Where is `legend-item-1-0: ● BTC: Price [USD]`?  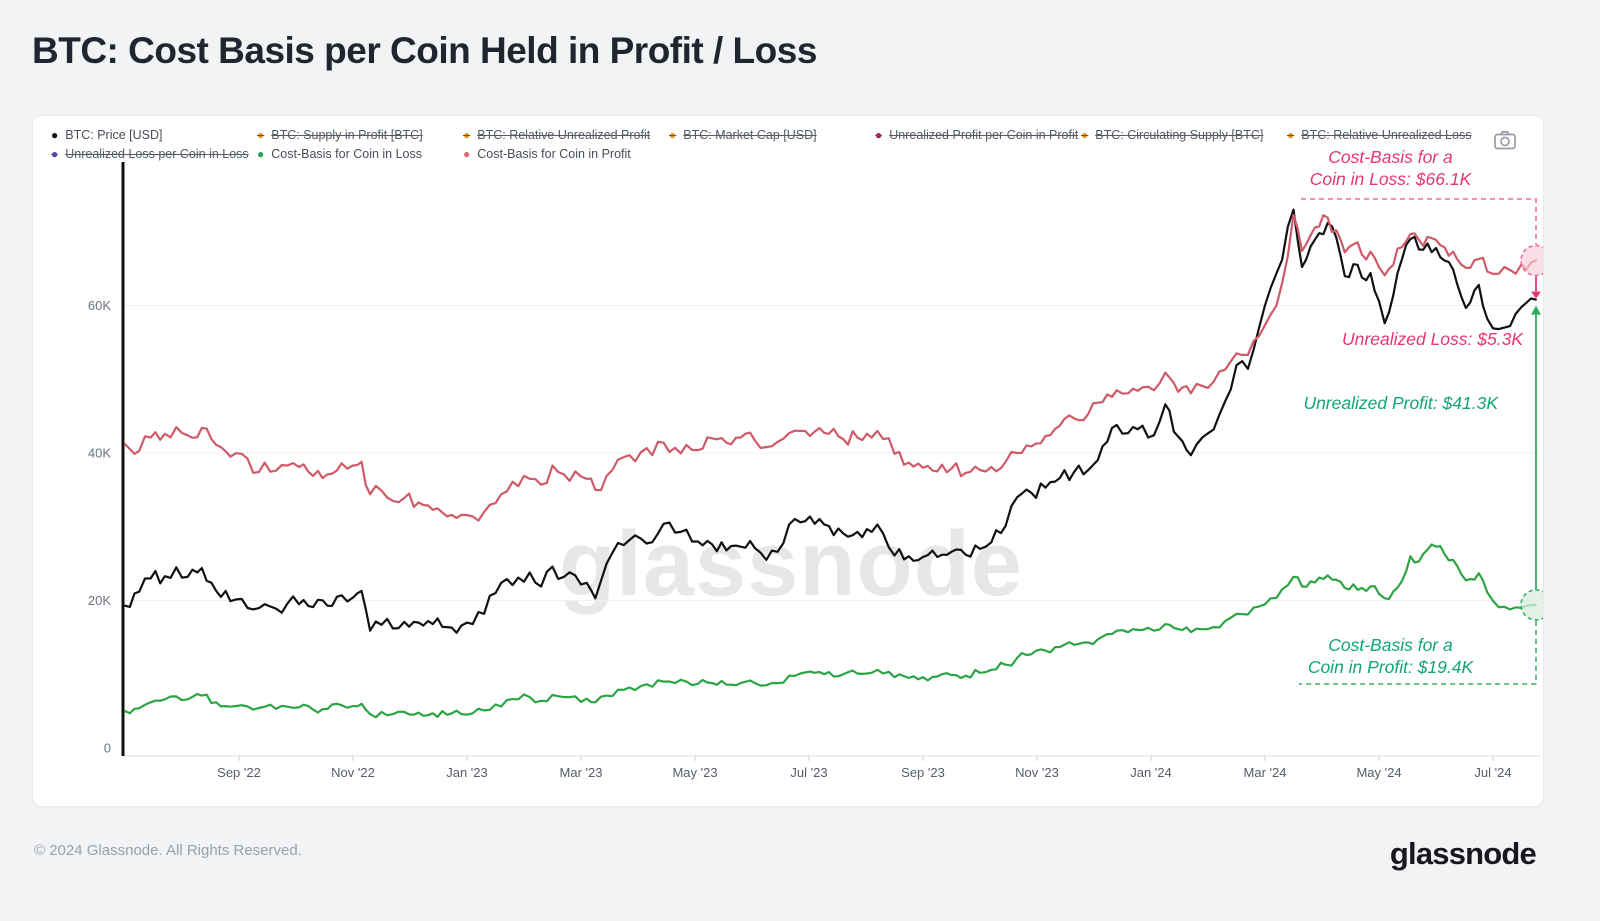 legend-item-1-0: ● BTC: Price [USD] is located at coordinates (154, 135).